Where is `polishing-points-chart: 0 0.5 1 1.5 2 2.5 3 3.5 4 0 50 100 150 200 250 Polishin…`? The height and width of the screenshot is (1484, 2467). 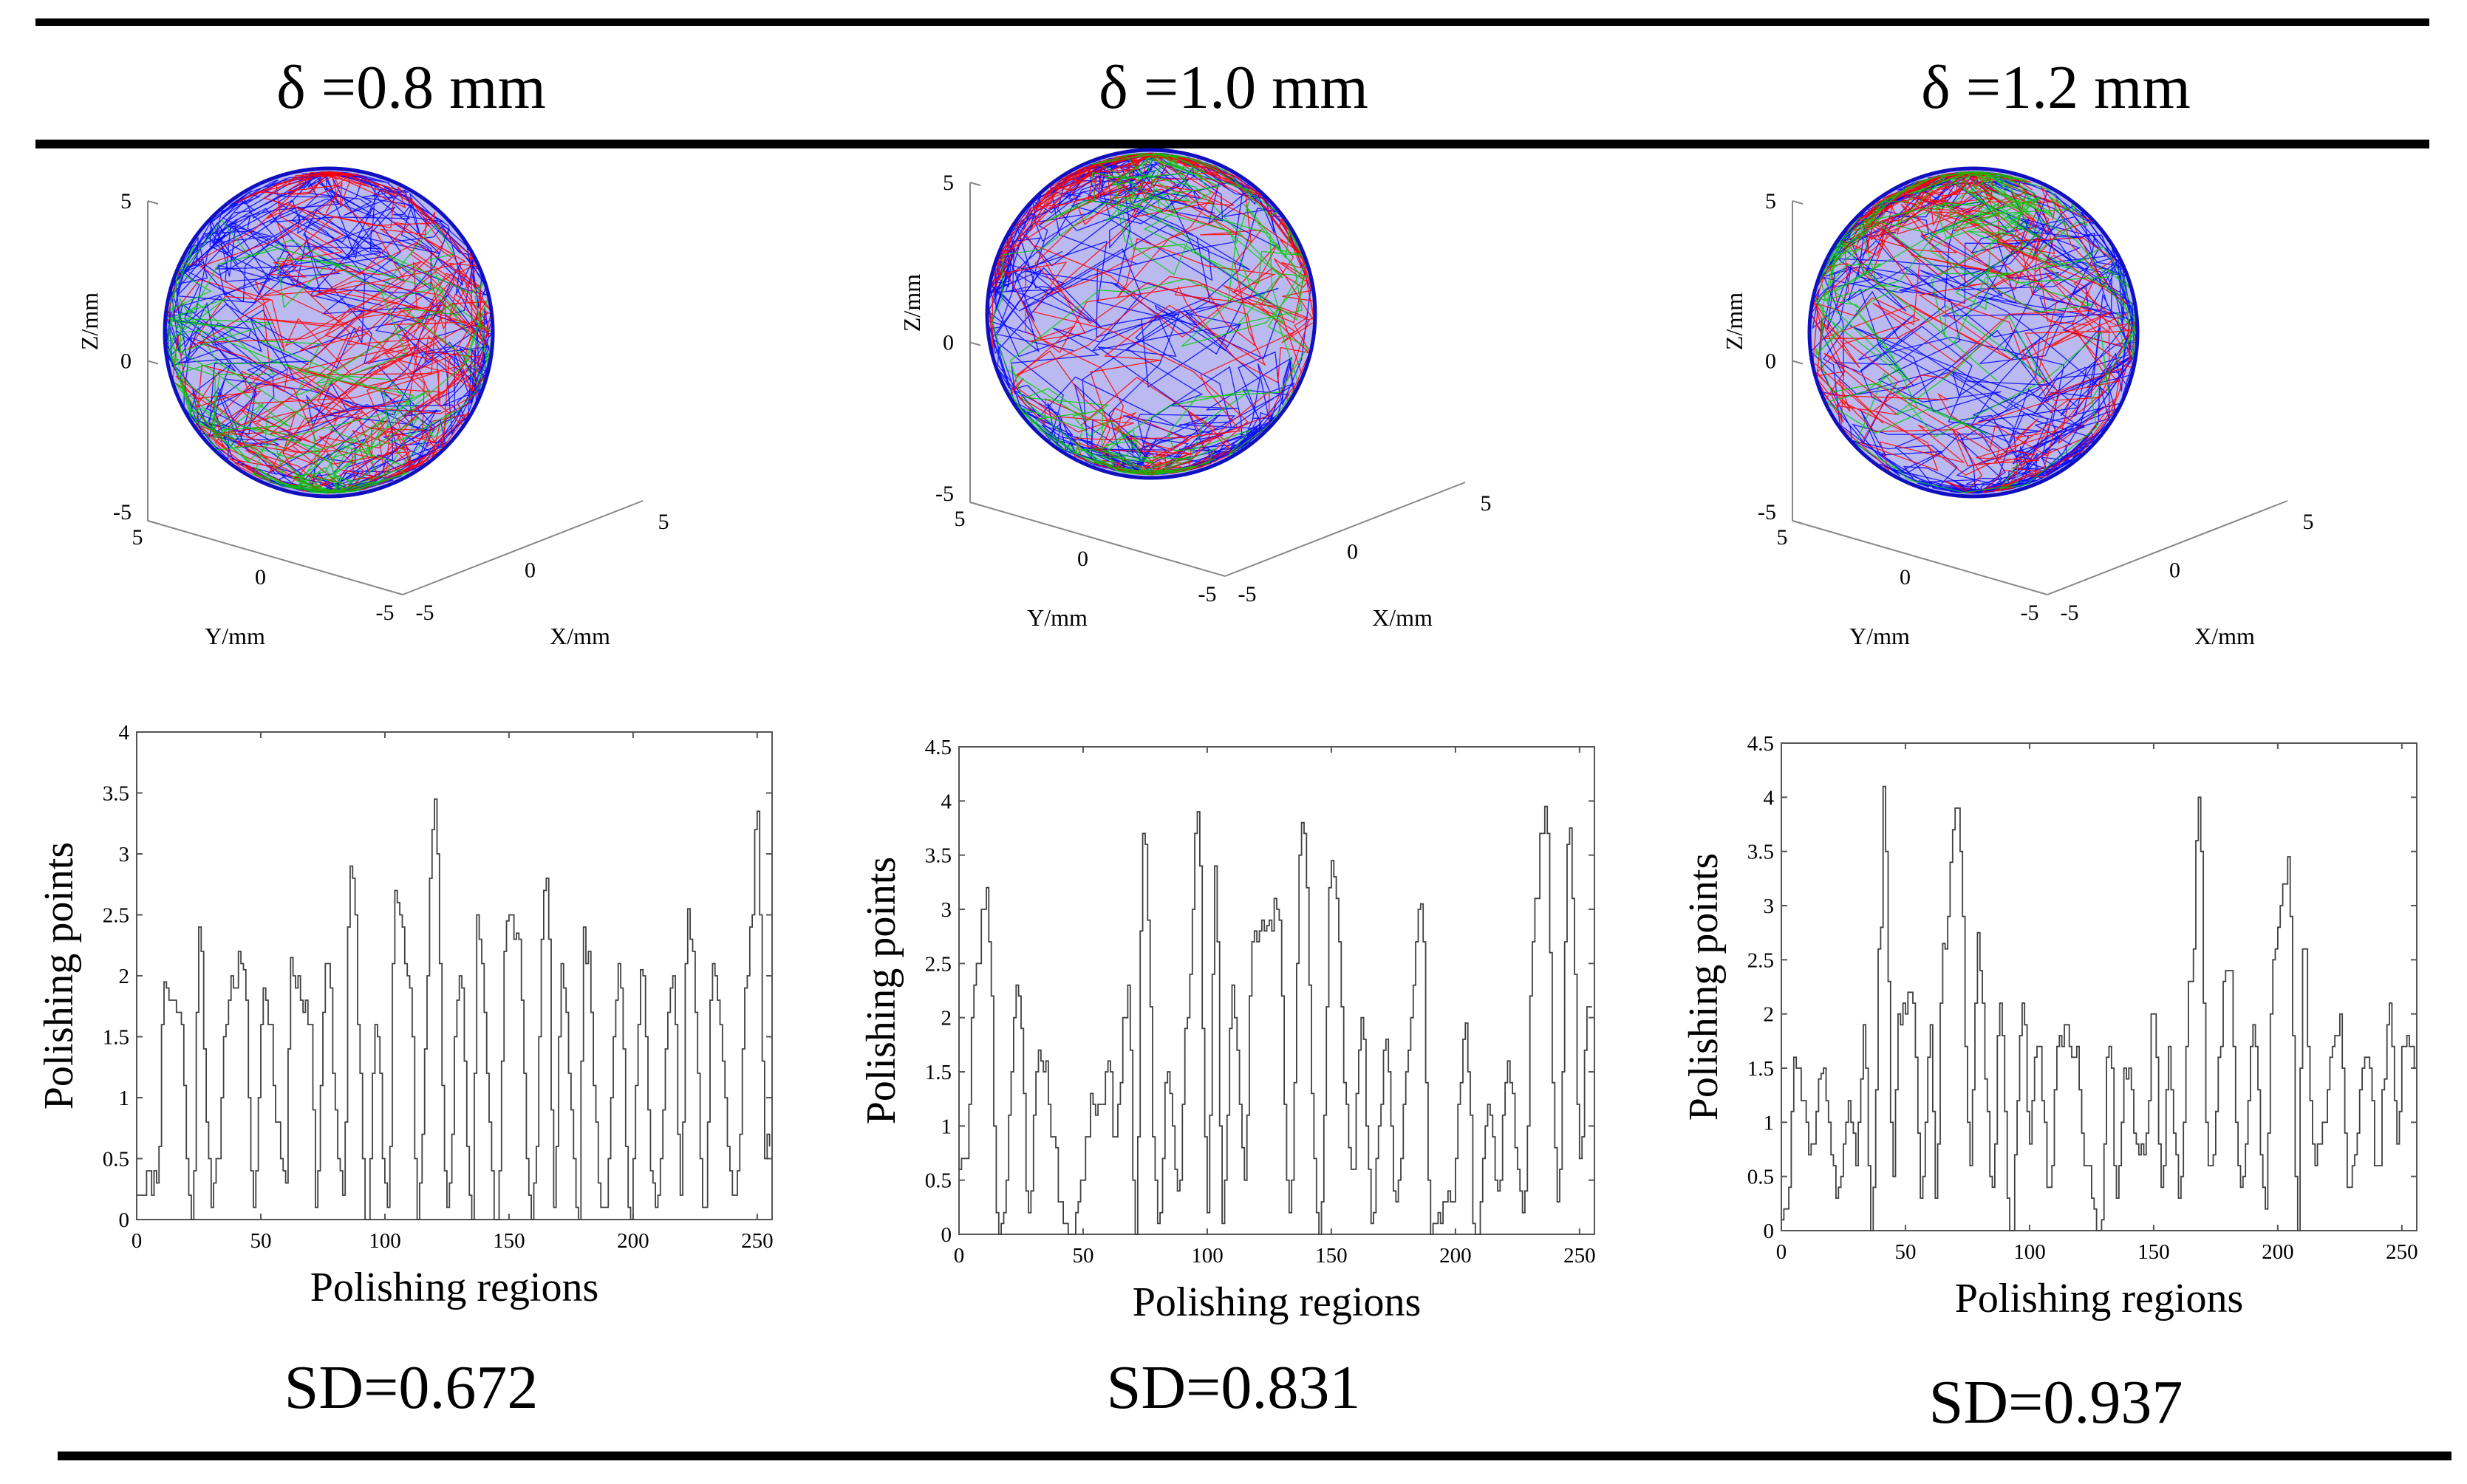
polishing-points-chart: 0 0.5 1 1.5 2 2.5 3 3.5 4 0 50 100 150 200 250 Polishin… is located at coordinates (405, 1016).